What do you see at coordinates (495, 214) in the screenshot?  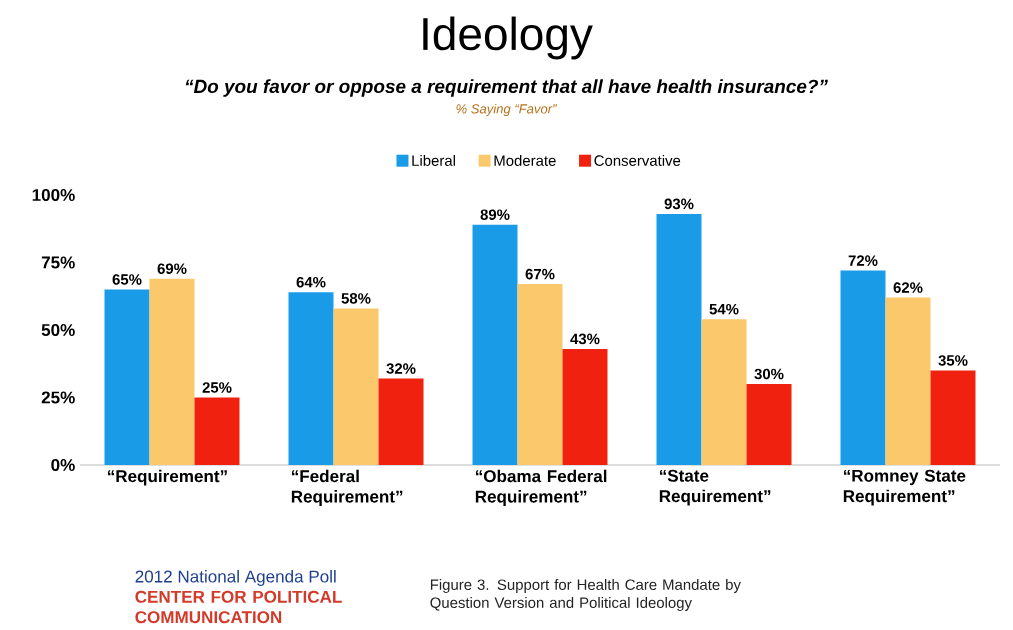 I see `data-label: 89%` at bounding box center [495, 214].